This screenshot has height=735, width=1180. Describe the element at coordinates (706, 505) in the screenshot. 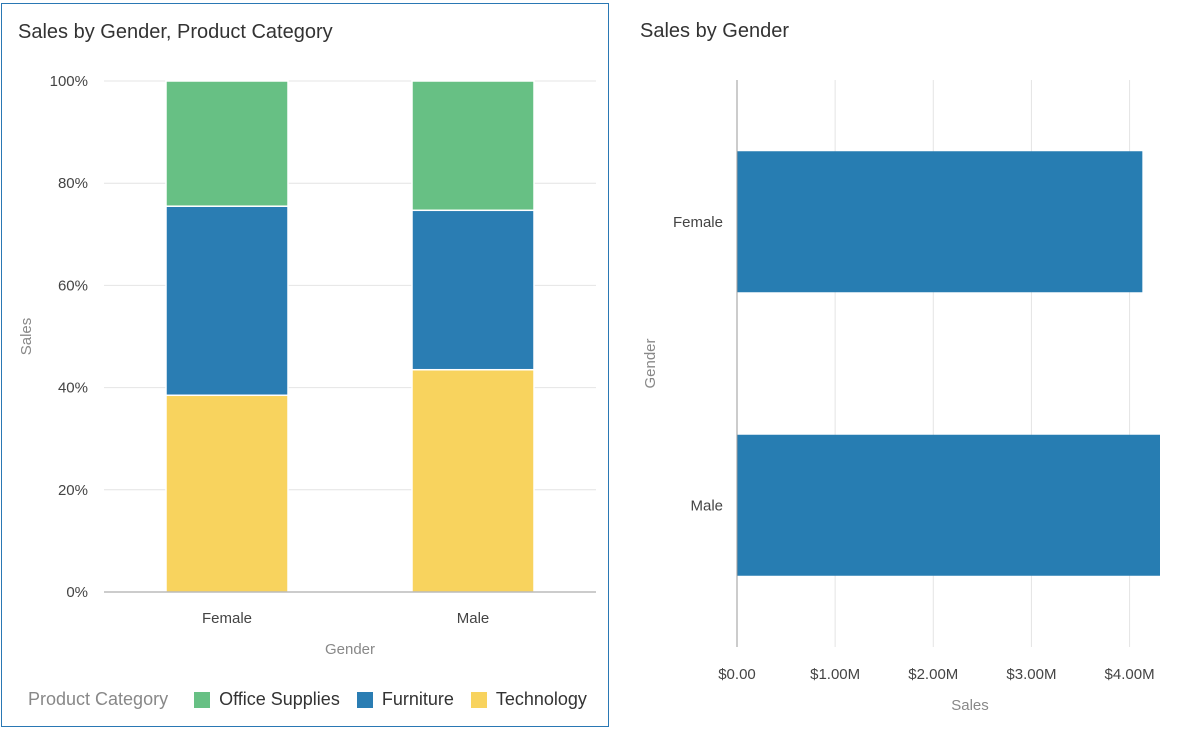

I see `y-tick-label: Male` at that location.